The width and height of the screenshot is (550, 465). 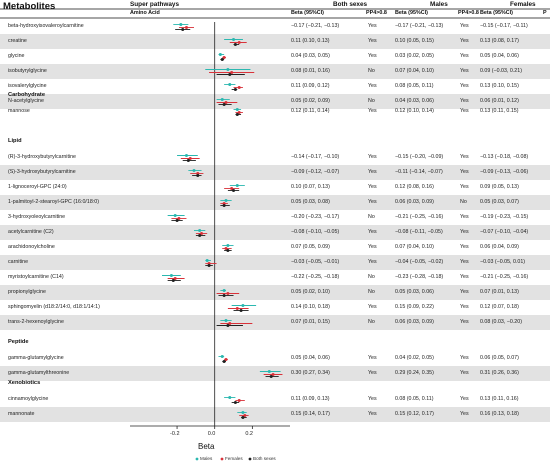 What do you see at coordinates (523, 4) in the screenshot?
I see `females-header: Females` at bounding box center [523, 4].